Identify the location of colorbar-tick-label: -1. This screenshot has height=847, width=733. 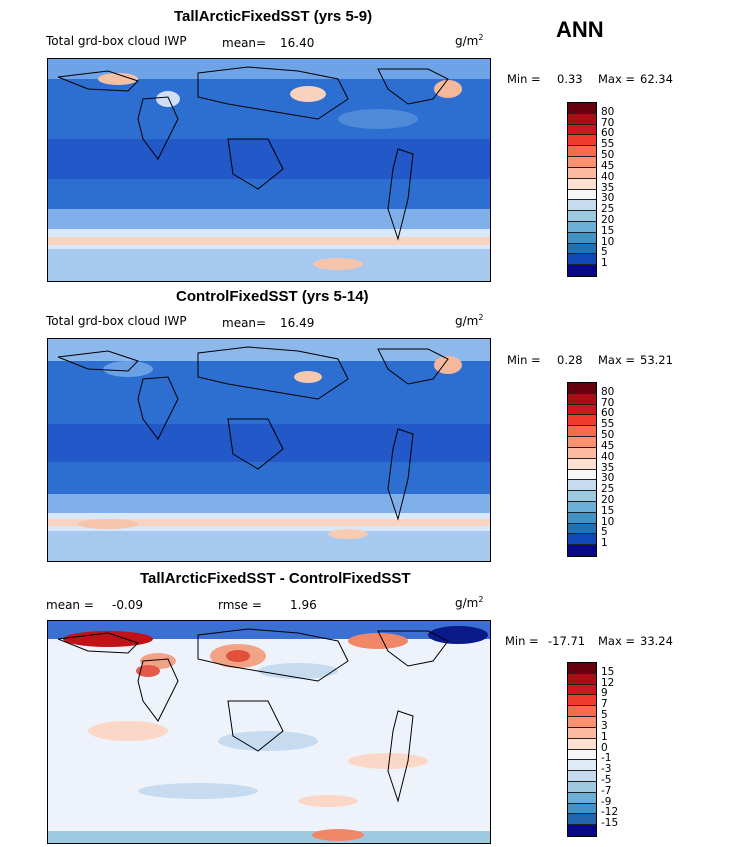
(606, 758).